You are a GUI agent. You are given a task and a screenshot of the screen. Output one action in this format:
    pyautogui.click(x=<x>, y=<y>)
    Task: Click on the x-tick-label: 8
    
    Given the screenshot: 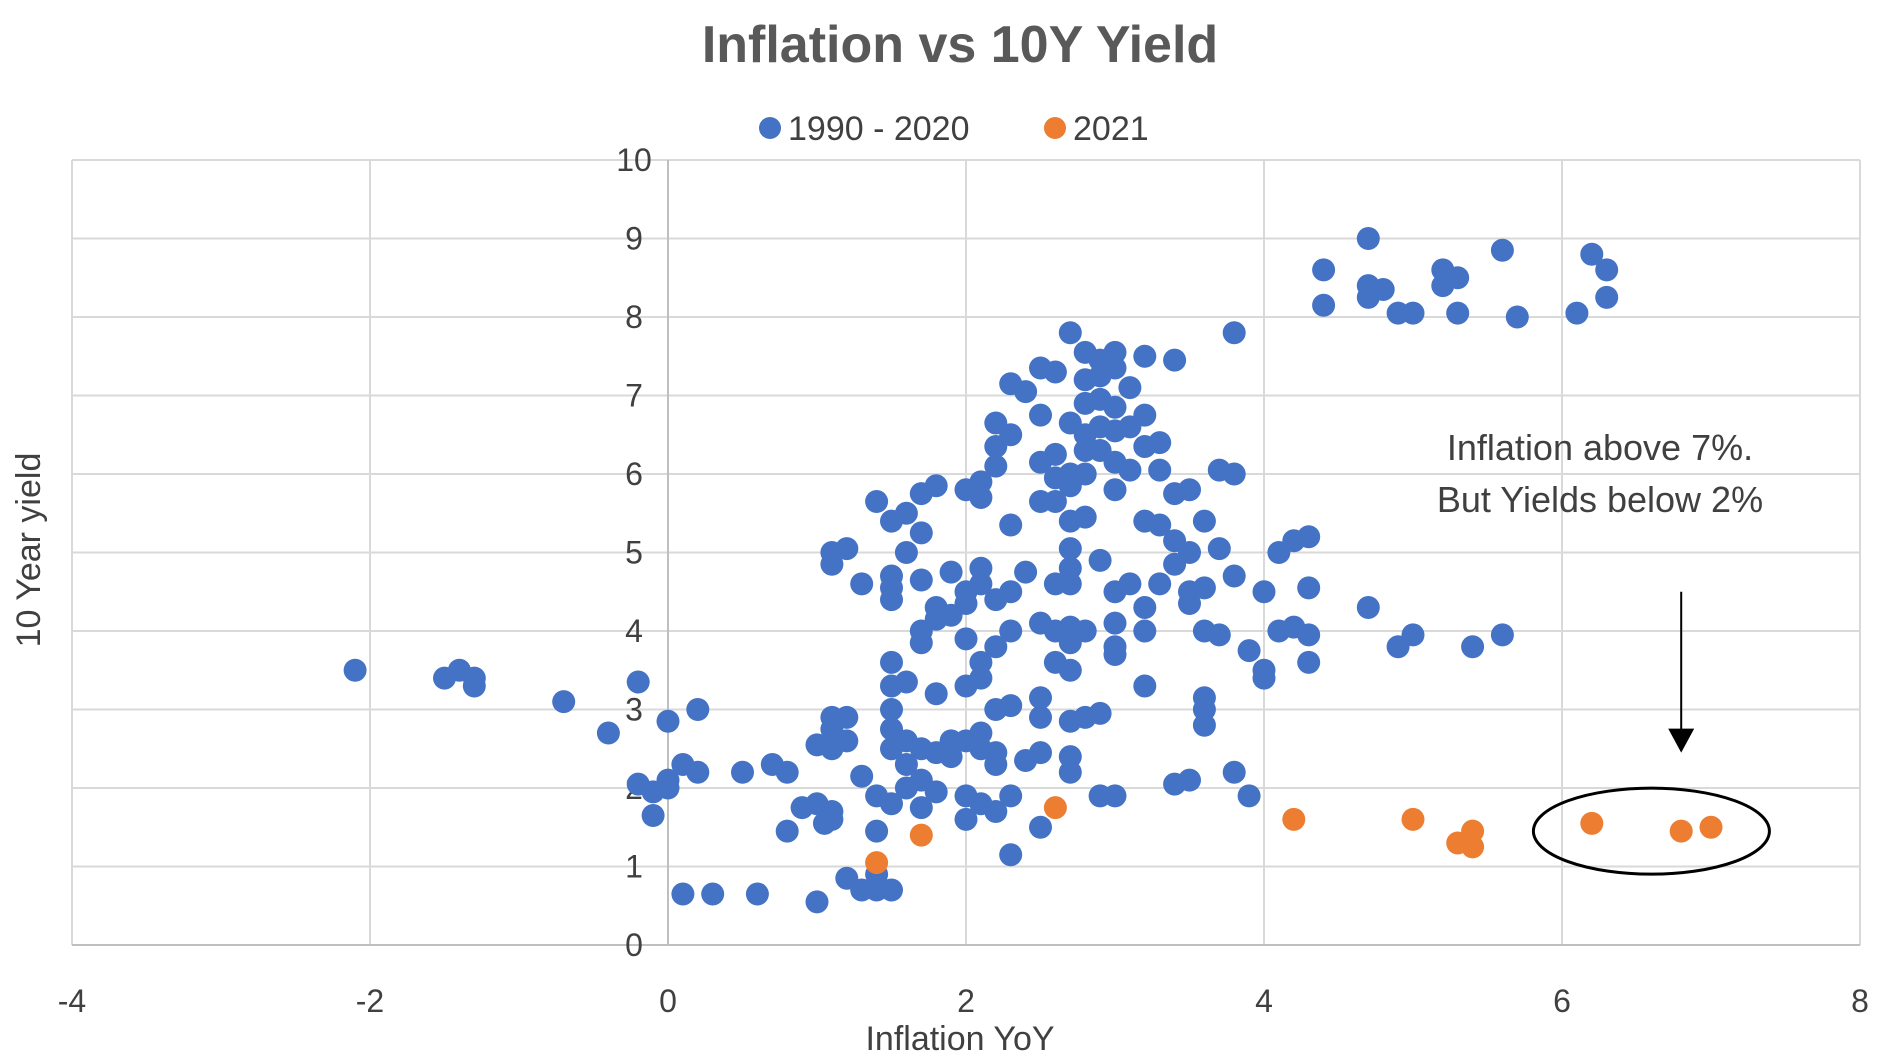 What is the action you would take?
    pyautogui.click(x=1860, y=1001)
    